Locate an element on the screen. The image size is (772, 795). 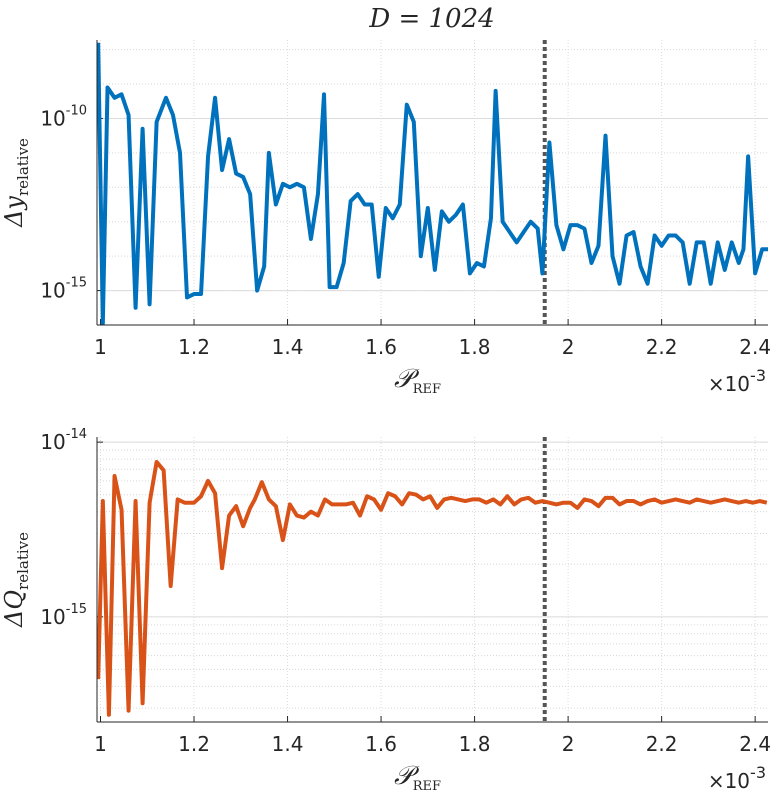
y-axis-label: Δyrelative is located at coordinates (16, 183).